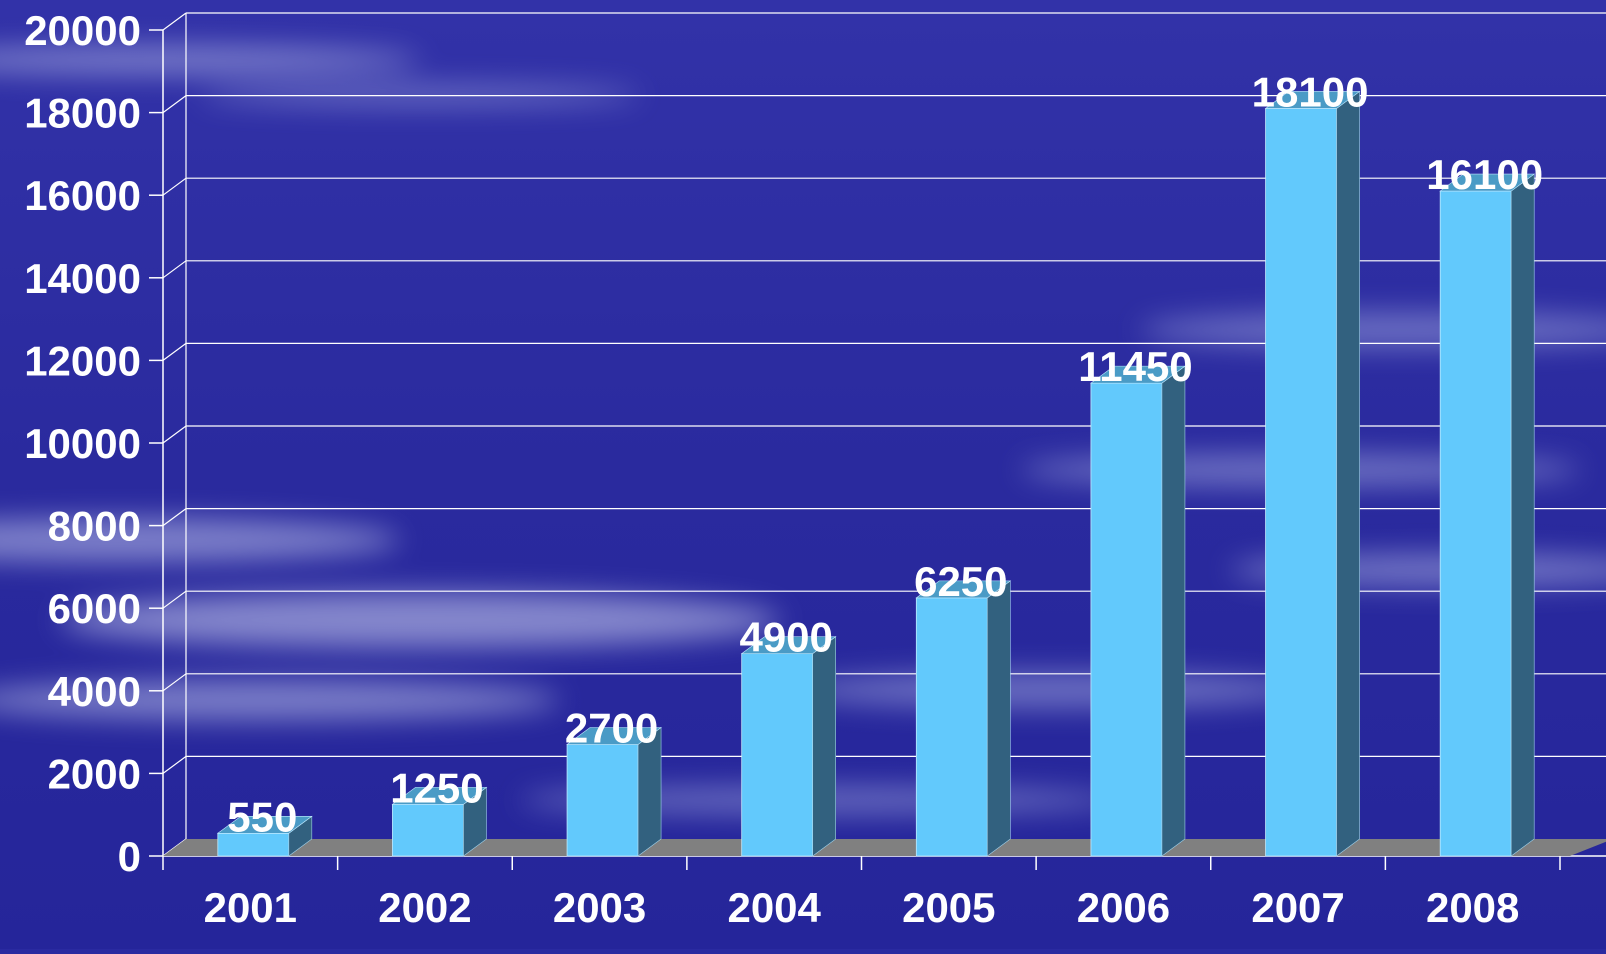 This screenshot has height=954, width=1606. I want to click on x-tick-label-2002: 2002, so click(424, 907).